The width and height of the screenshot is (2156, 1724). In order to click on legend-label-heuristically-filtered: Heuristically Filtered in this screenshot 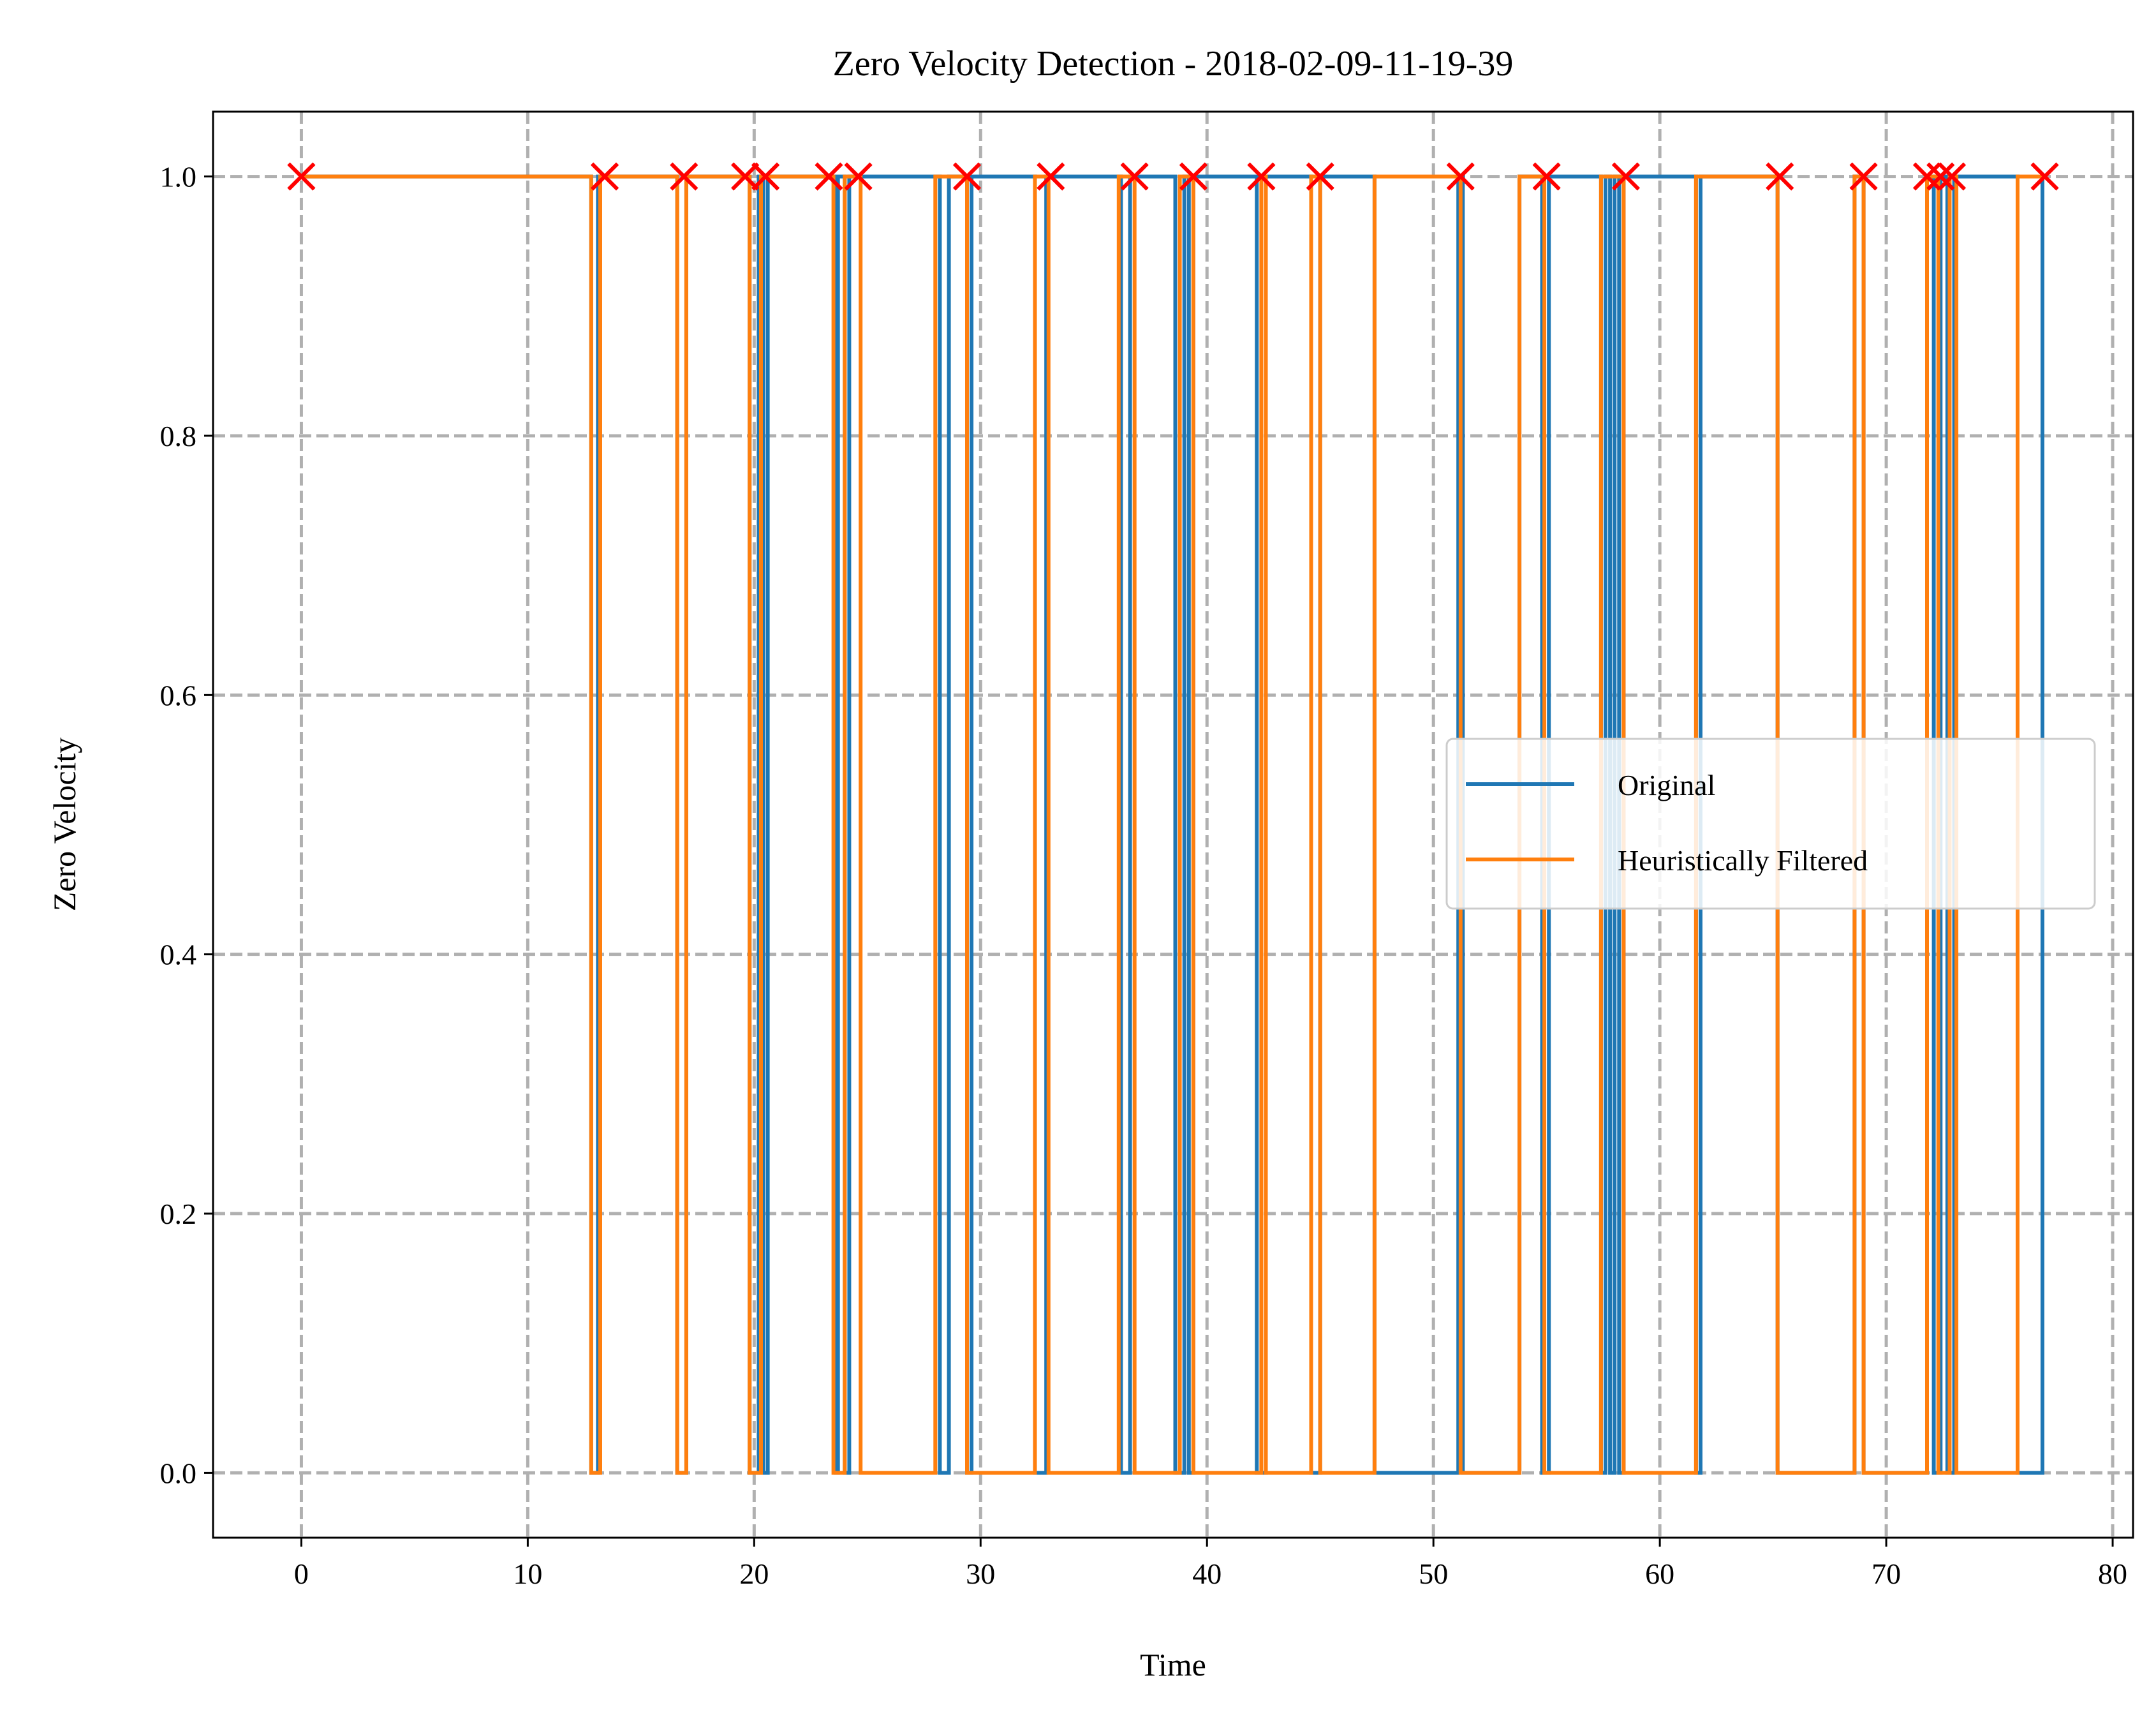, I will do `click(1743, 860)`.